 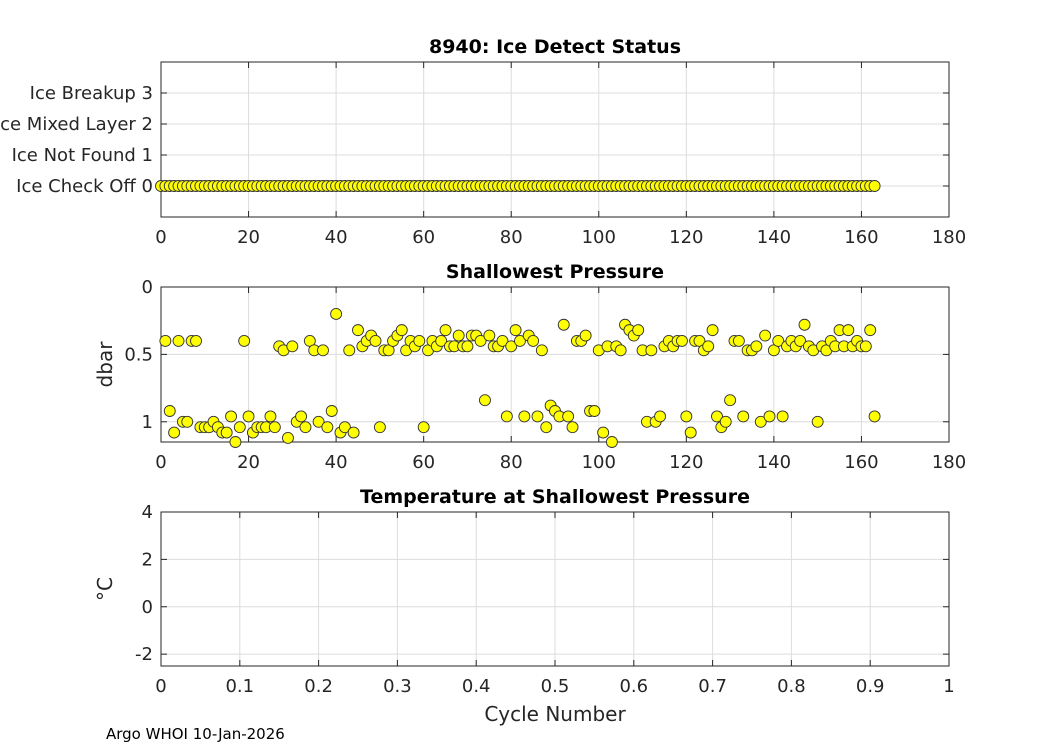 What do you see at coordinates (84, 186) in the screenshot?
I see `y-tick-label: Ice Check Off 0` at bounding box center [84, 186].